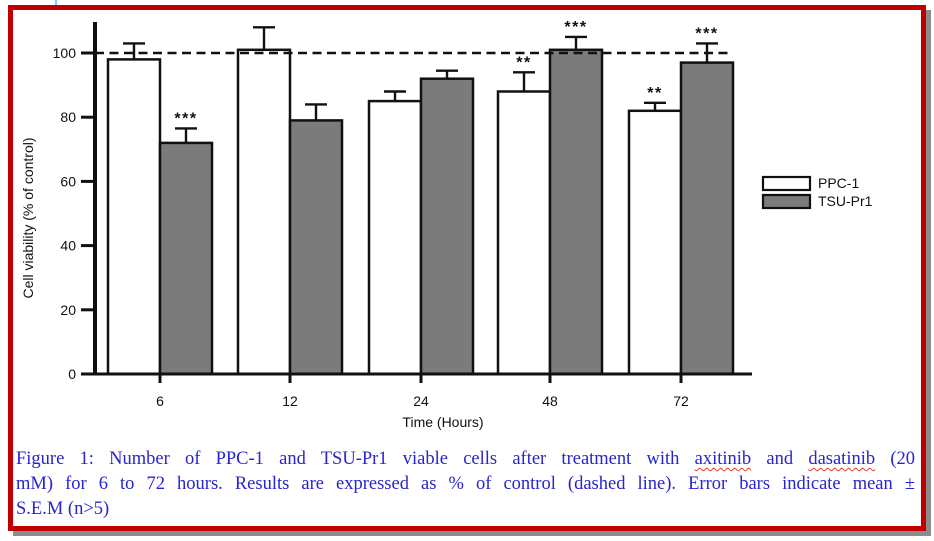 Image resolution: width=934 pixels, height=541 pixels. I want to click on bar-PPC-1-48h, so click(524, 233).